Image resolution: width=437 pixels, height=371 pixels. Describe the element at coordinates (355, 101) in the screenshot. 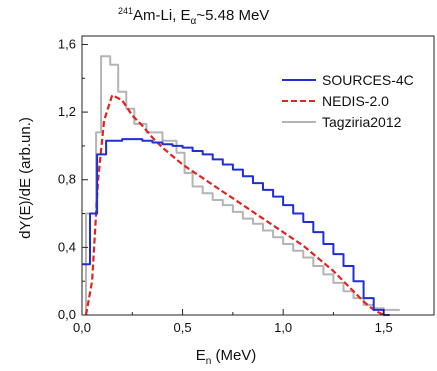

I see `legend-label-nedis-2-0: NEDIS-2.0` at that location.